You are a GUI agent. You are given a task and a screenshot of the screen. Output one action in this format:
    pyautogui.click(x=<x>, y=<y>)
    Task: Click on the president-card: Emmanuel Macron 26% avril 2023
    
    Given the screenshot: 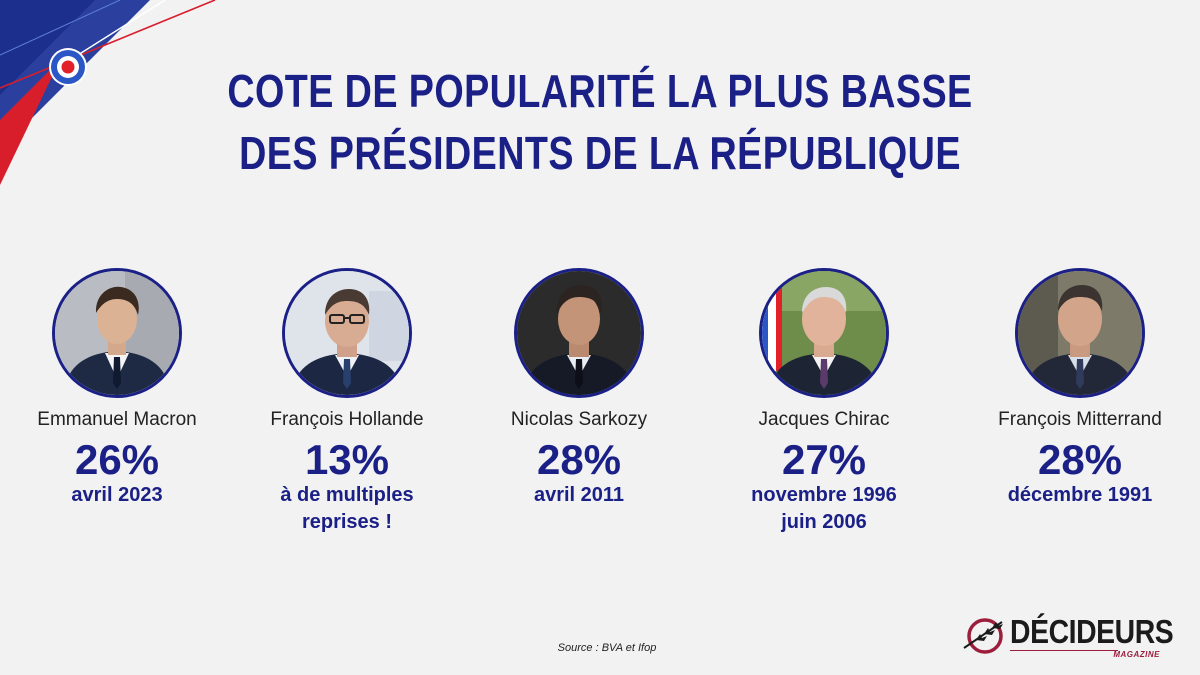 What is the action you would take?
    pyautogui.click(x=118, y=388)
    